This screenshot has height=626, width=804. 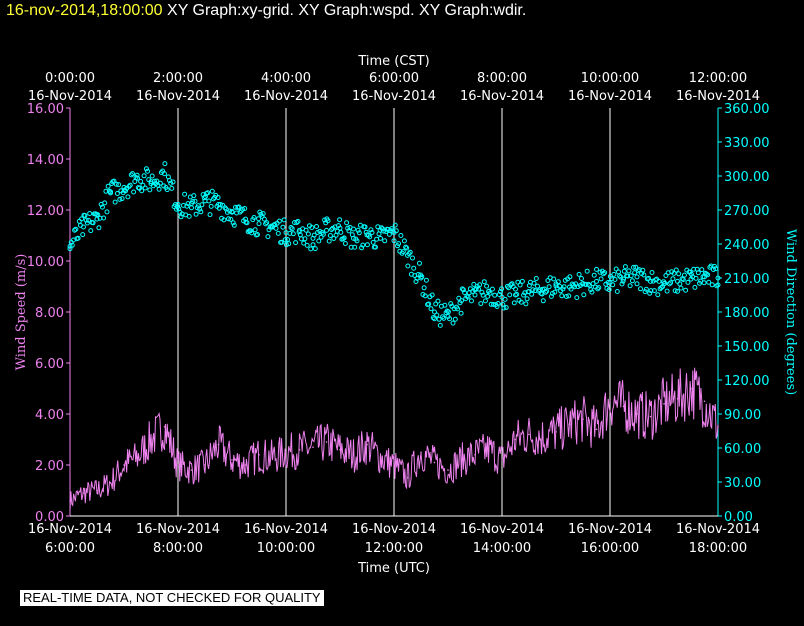 I want to click on top-tick-time: 4:00:00, so click(x=286, y=78).